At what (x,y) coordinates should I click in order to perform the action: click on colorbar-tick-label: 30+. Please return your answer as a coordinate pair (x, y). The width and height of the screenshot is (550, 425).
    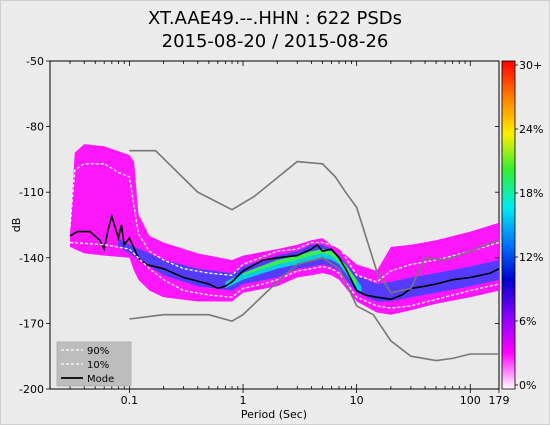
    Looking at the image, I should click on (530, 65).